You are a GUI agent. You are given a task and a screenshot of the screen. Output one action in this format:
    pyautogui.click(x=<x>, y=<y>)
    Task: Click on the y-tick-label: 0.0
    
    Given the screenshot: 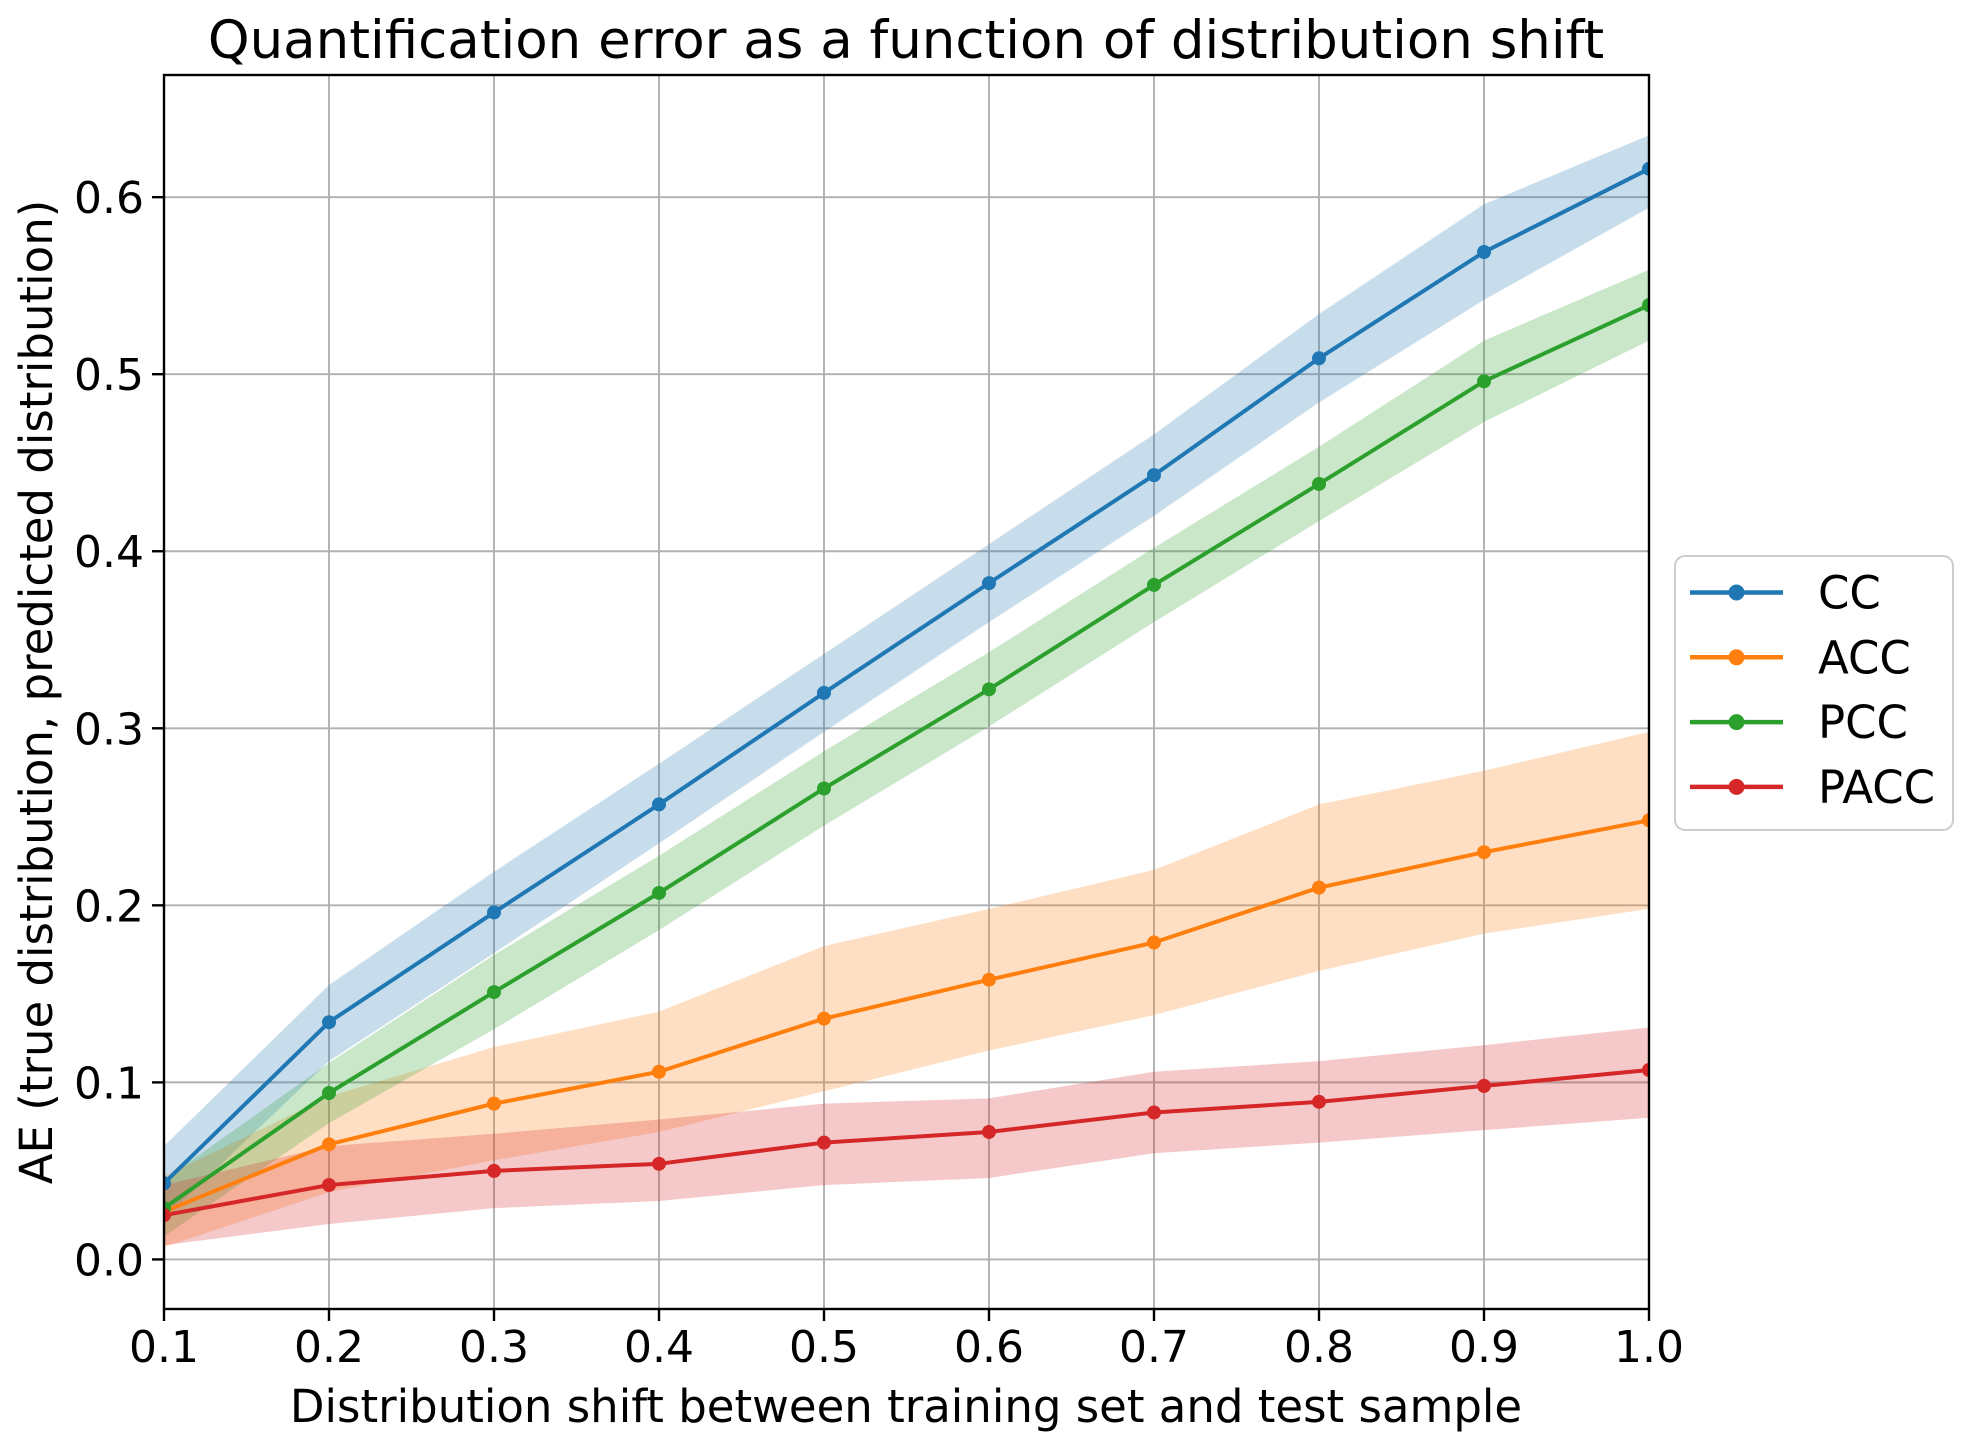 What is the action you would take?
    pyautogui.click(x=109, y=1260)
    